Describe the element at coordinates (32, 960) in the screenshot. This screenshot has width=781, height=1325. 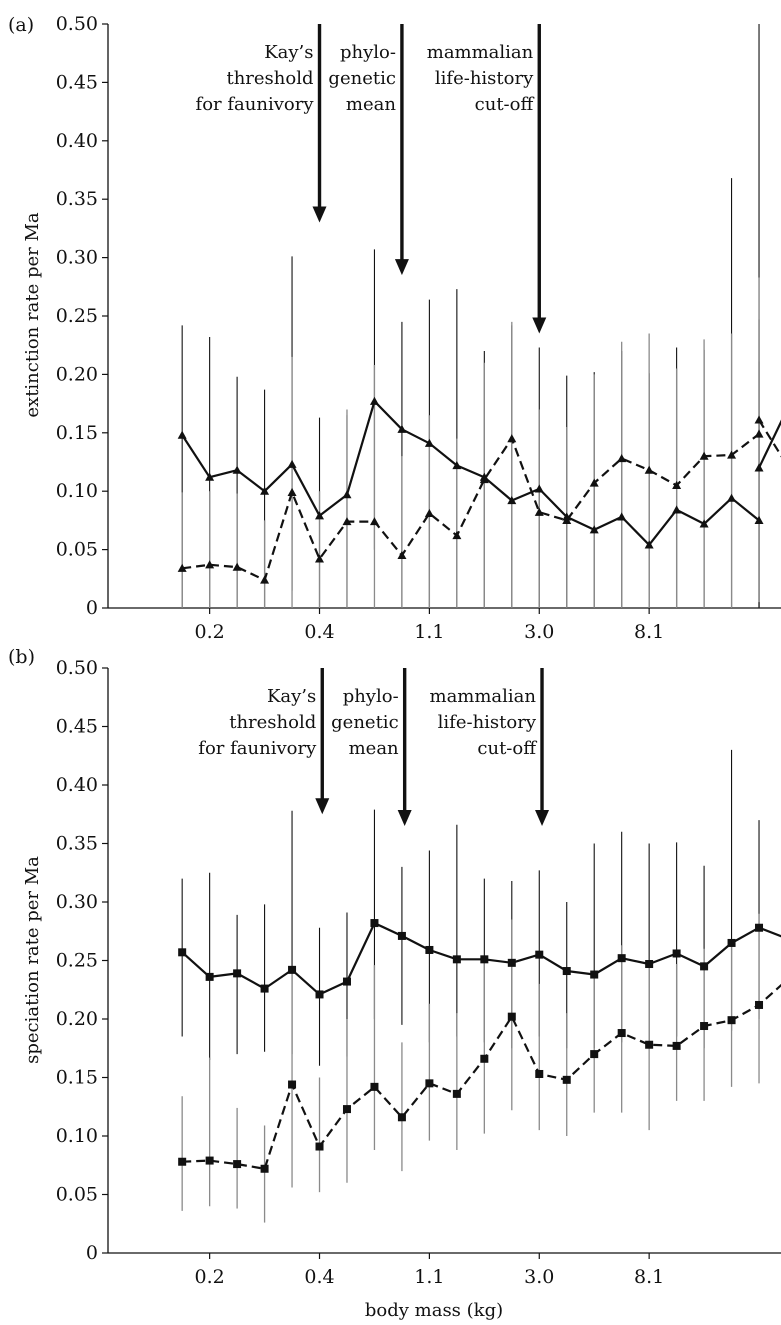
I see `y-axis-title-b: speciation rate per Ma` at that location.